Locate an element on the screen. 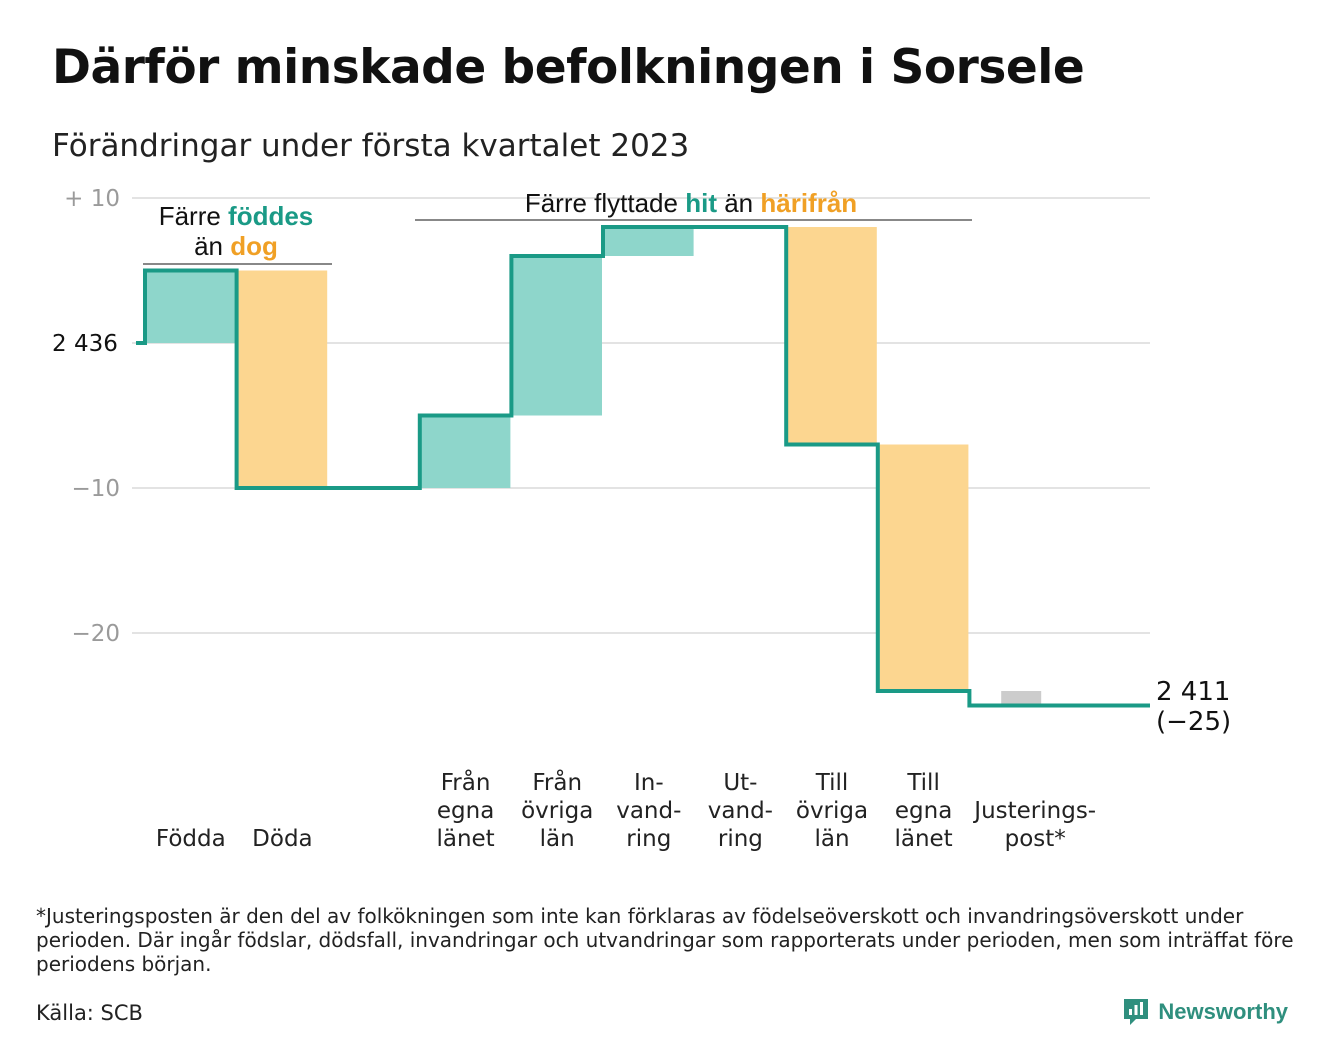  chart-title: Därför minskade befolkningen i Sorsele is located at coordinates (568, 67).